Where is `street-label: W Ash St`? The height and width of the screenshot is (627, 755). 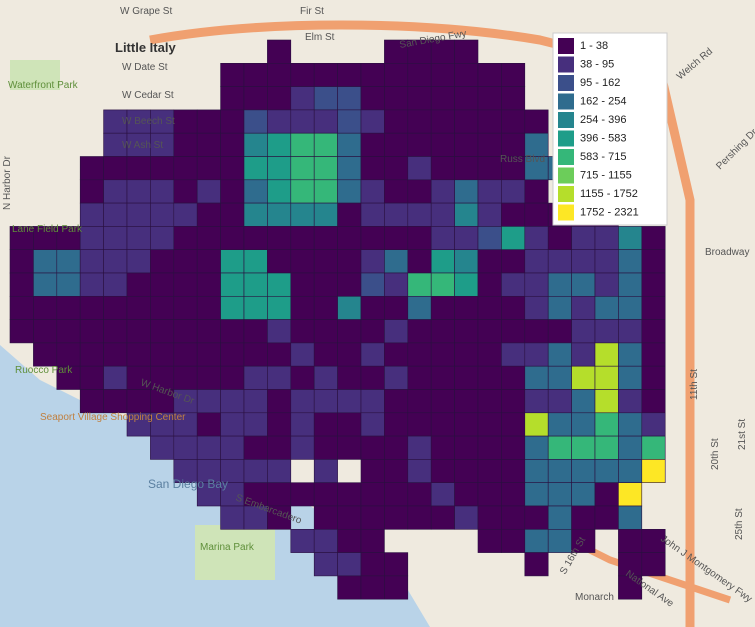
street-label: W Ash St is located at coordinates (142, 145).